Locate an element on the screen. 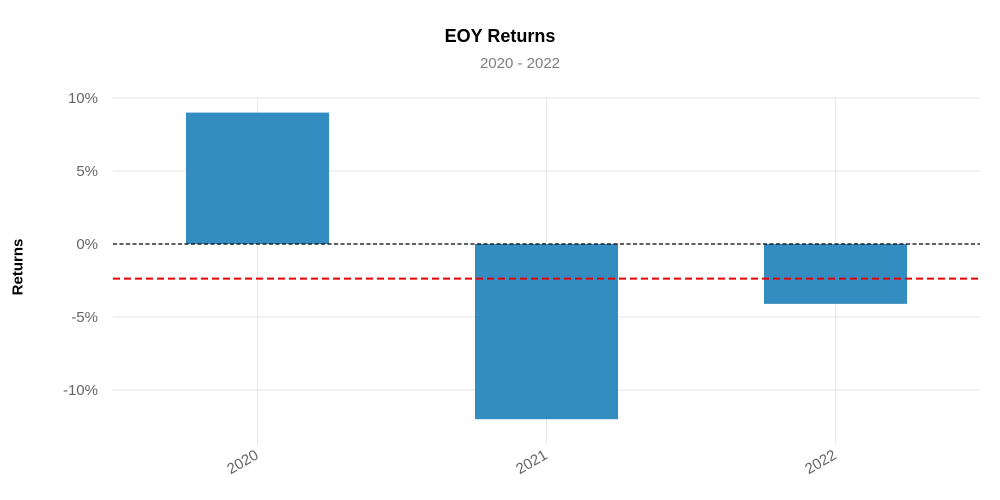 Image resolution: width=1000 pixels, height=500 pixels. y-tick-label: -10% is located at coordinates (80, 390).